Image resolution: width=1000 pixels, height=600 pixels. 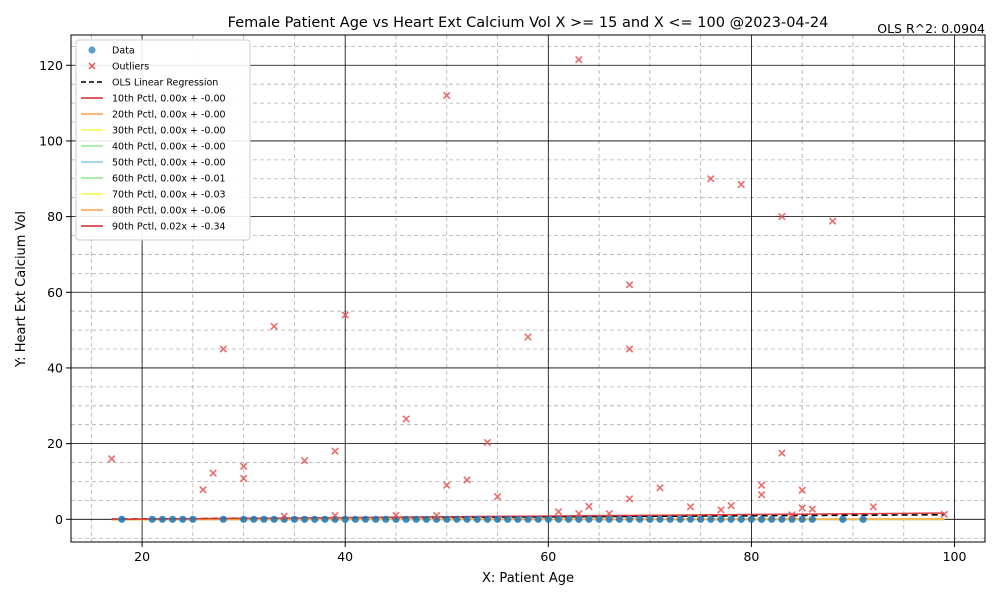 What do you see at coordinates (169, 211) in the screenshot?
I see `legend-label: 80th Pctl, 0.00x + -0.06` at bounding box center [169, 211].